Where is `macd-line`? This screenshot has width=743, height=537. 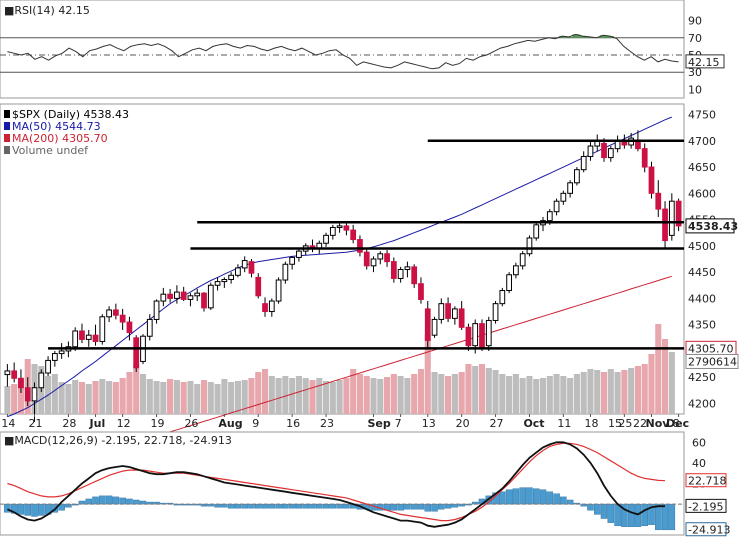
macd-line is located at coordinates (336, 484).